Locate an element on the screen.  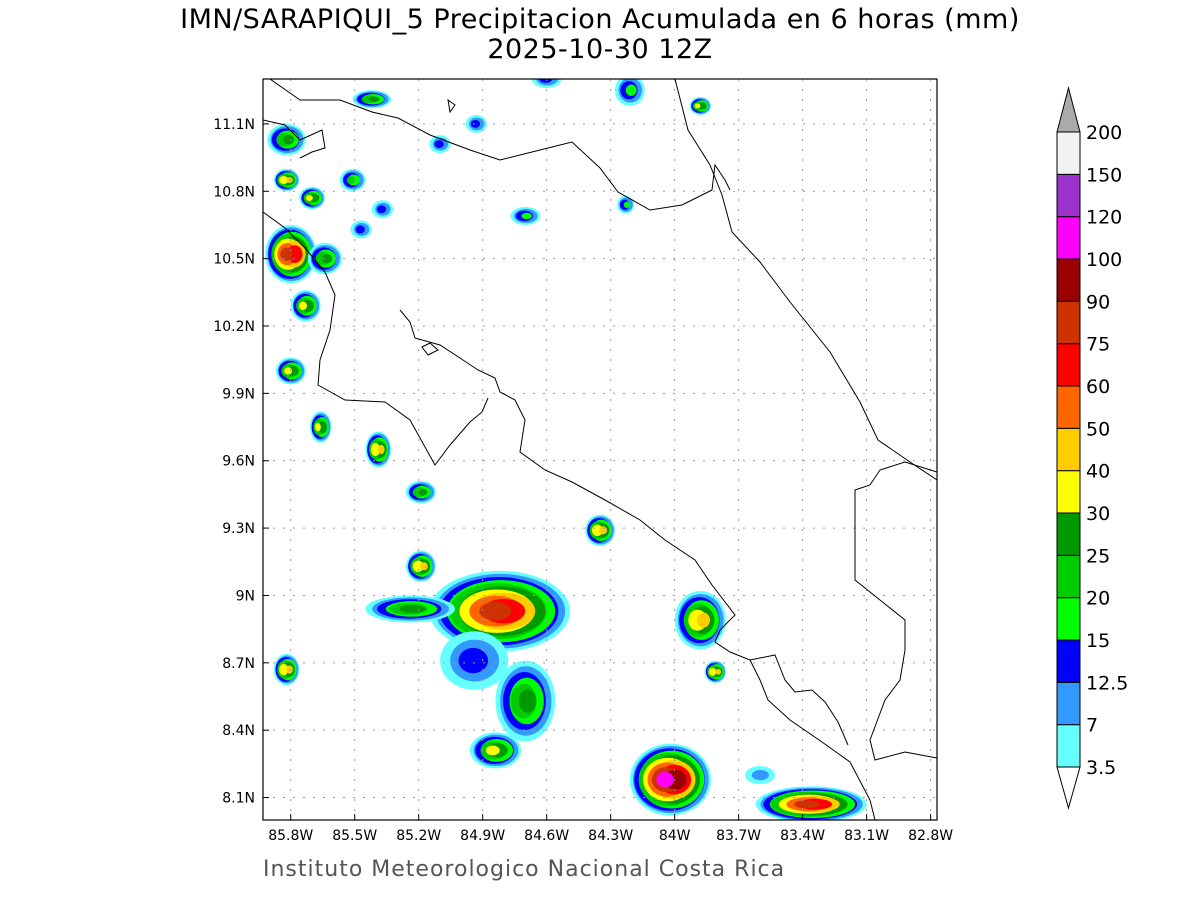
y-tick-label: 10.5N is located at coordinates (234, 260).